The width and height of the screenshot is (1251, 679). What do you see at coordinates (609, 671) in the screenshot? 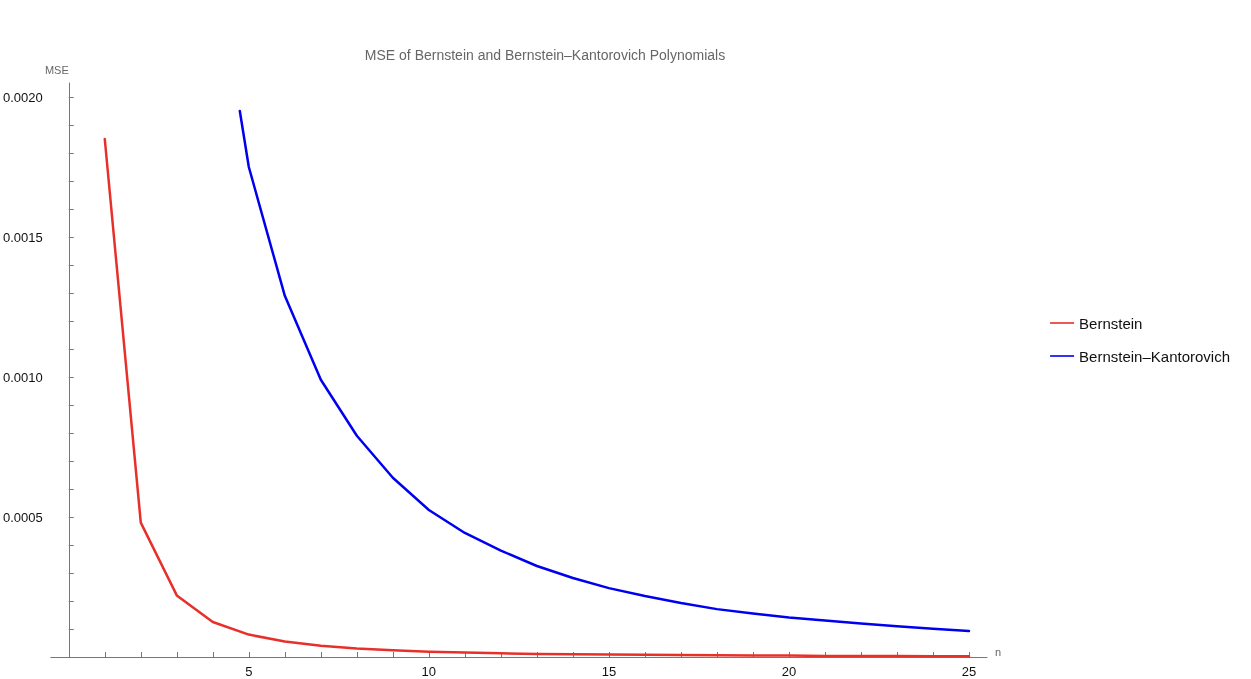
I see `x-tick-label: 15` at bounding box center [609, 671].